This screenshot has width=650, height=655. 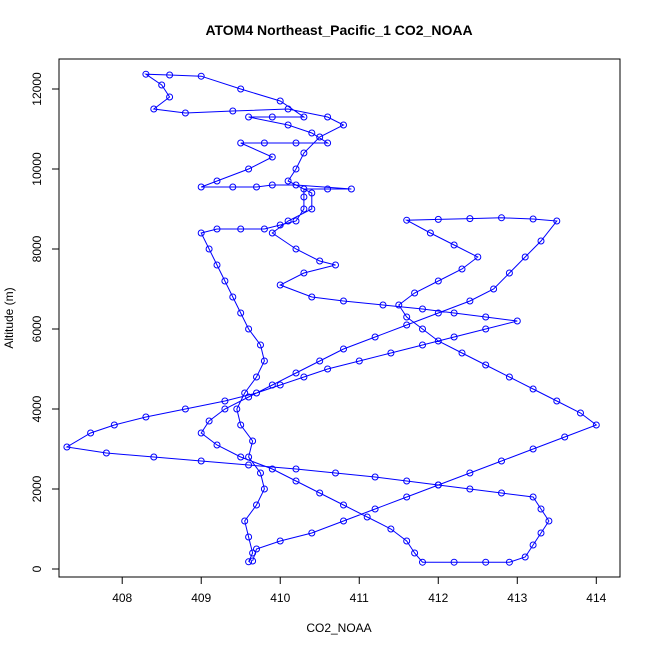 I want to click on x-tick-label: 409, so click(x=201, y=598).